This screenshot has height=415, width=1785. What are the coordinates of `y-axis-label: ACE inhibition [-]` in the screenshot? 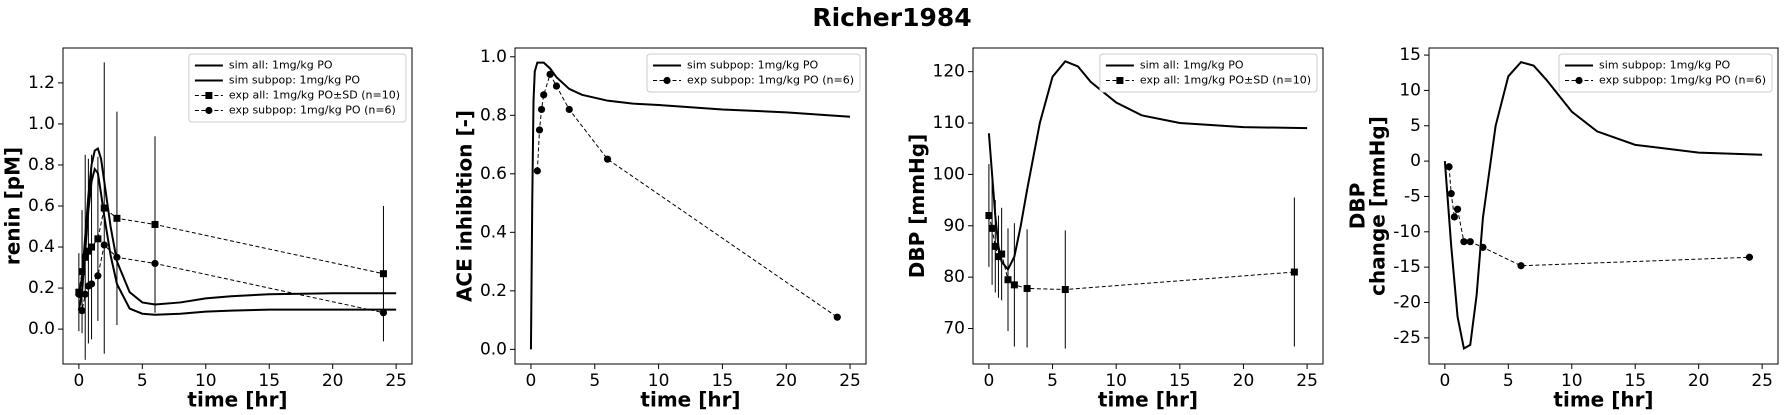 It's located at (464, 206).